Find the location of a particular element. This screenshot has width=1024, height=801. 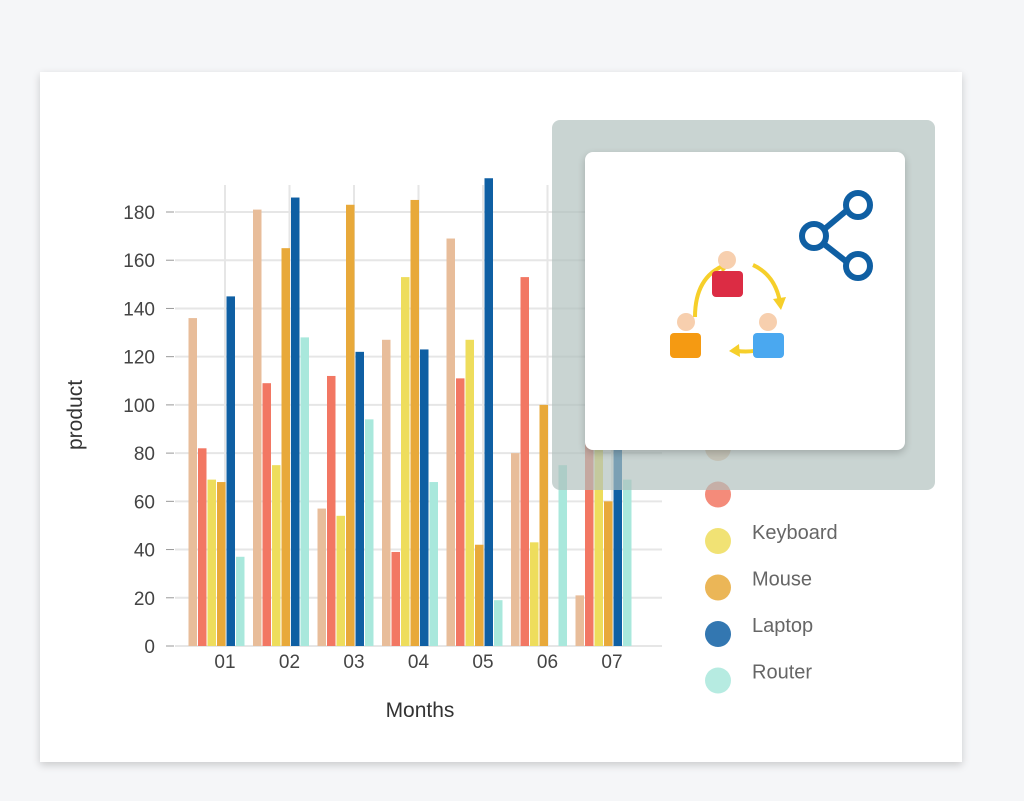

y-axis-title: product is located at coordinates (75, 415).